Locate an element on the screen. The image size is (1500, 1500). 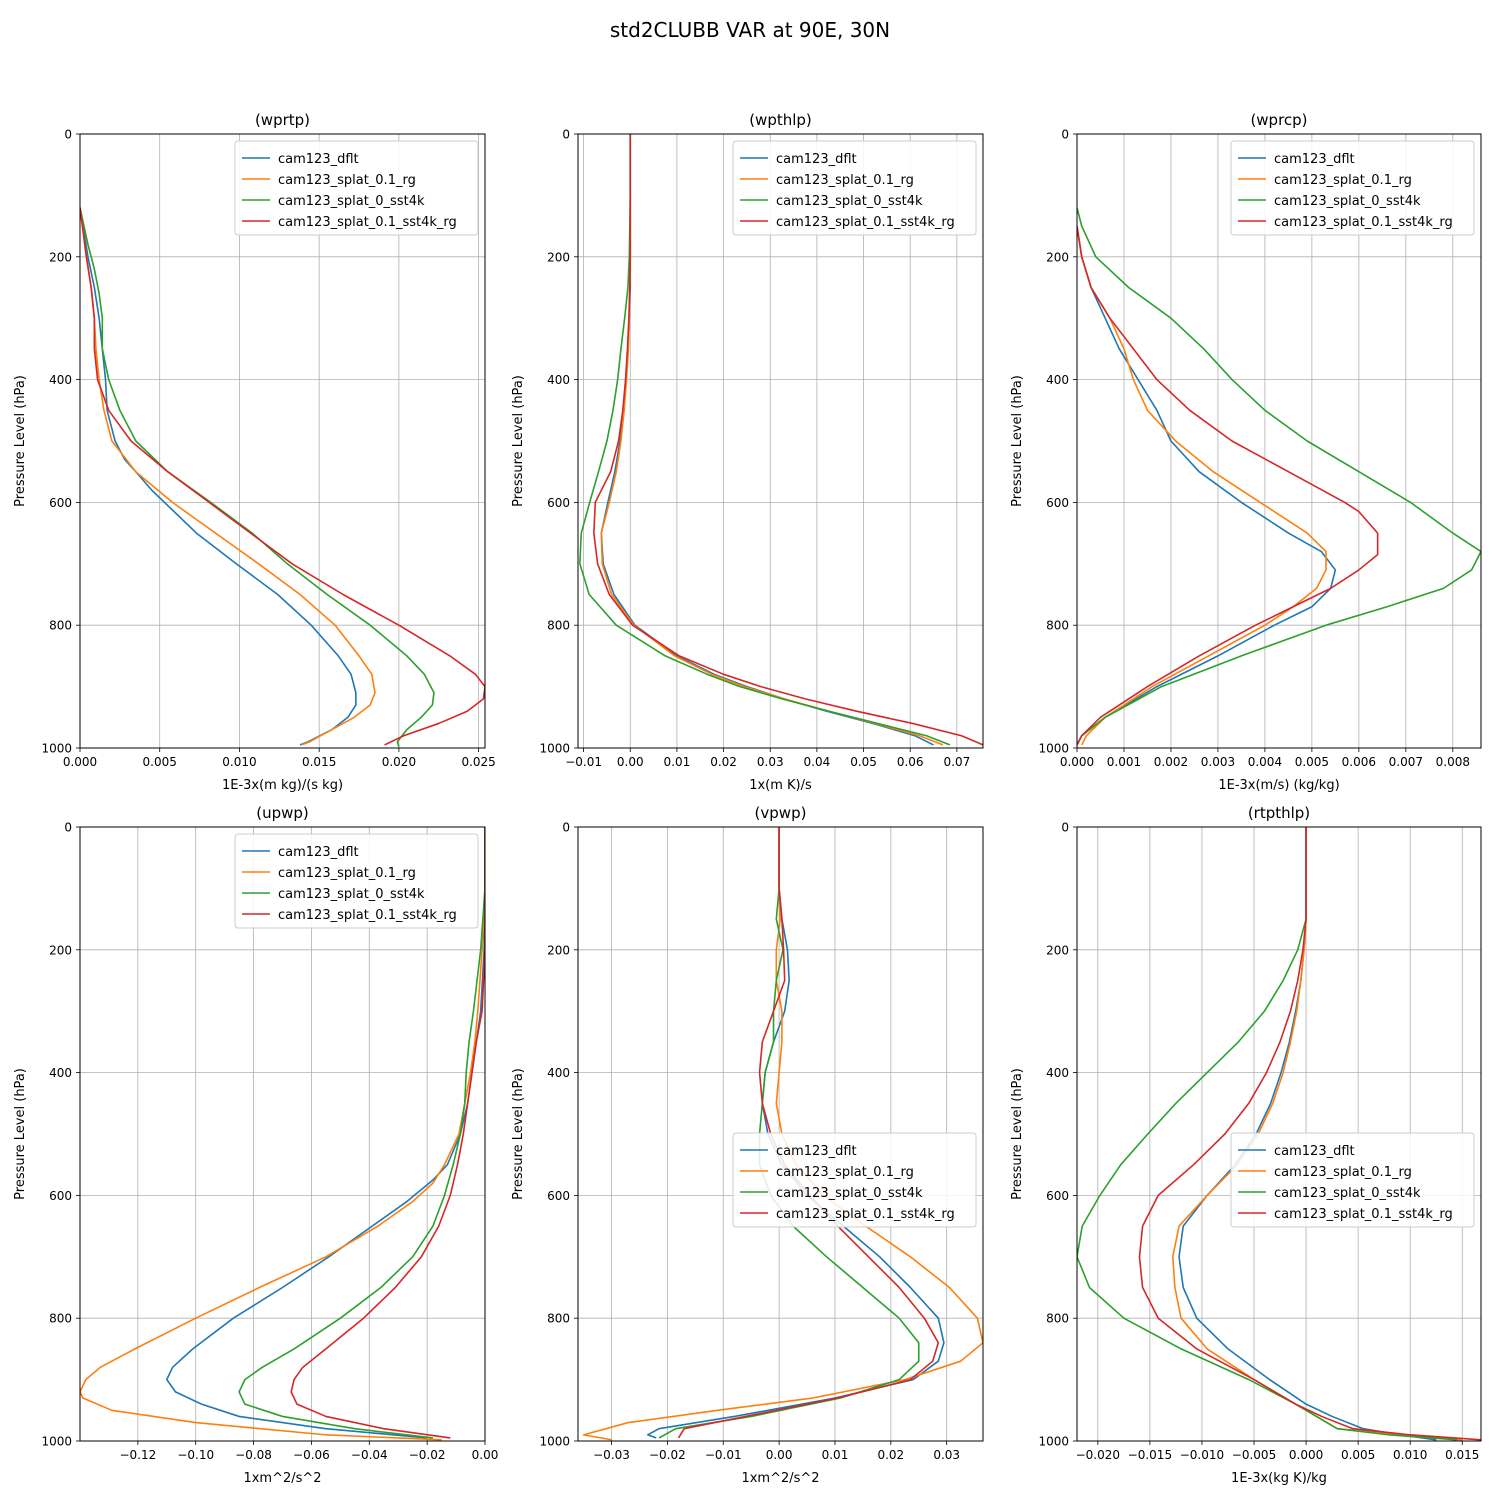
x-tick-label: 0.010 is located at coordinates (239, 762).